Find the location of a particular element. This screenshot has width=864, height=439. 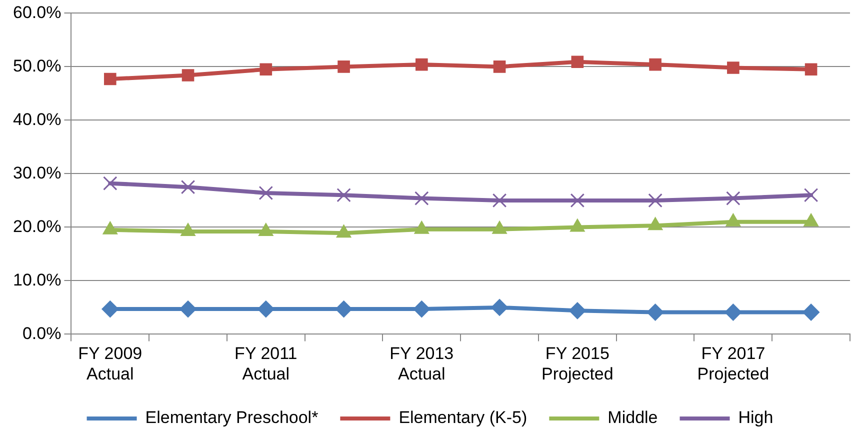

x-tick-label: FY 2013 Actual is located at coordinates (422, 364).